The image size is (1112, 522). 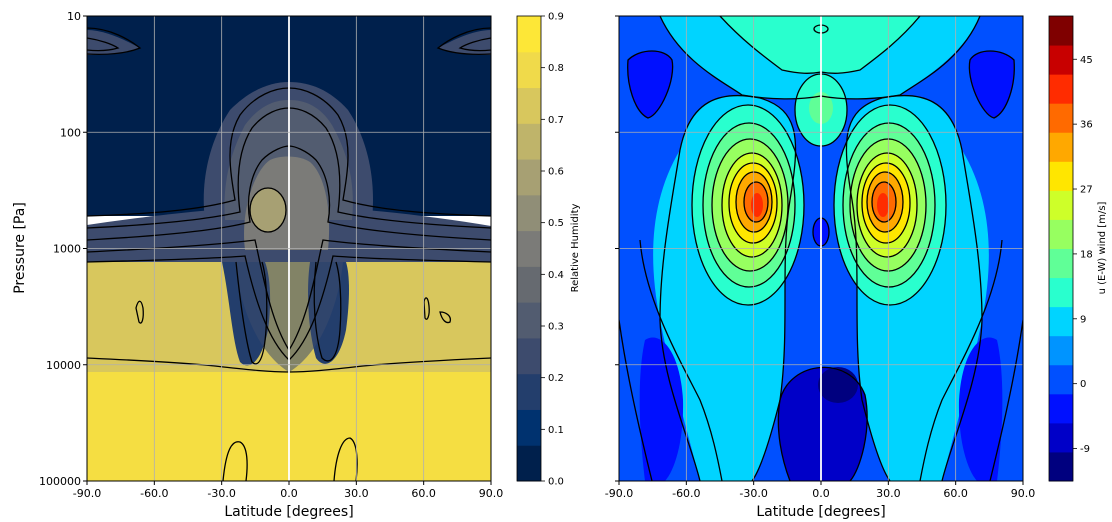 I want to click on rh-colorbar-frame, so click(x=529, y=248).